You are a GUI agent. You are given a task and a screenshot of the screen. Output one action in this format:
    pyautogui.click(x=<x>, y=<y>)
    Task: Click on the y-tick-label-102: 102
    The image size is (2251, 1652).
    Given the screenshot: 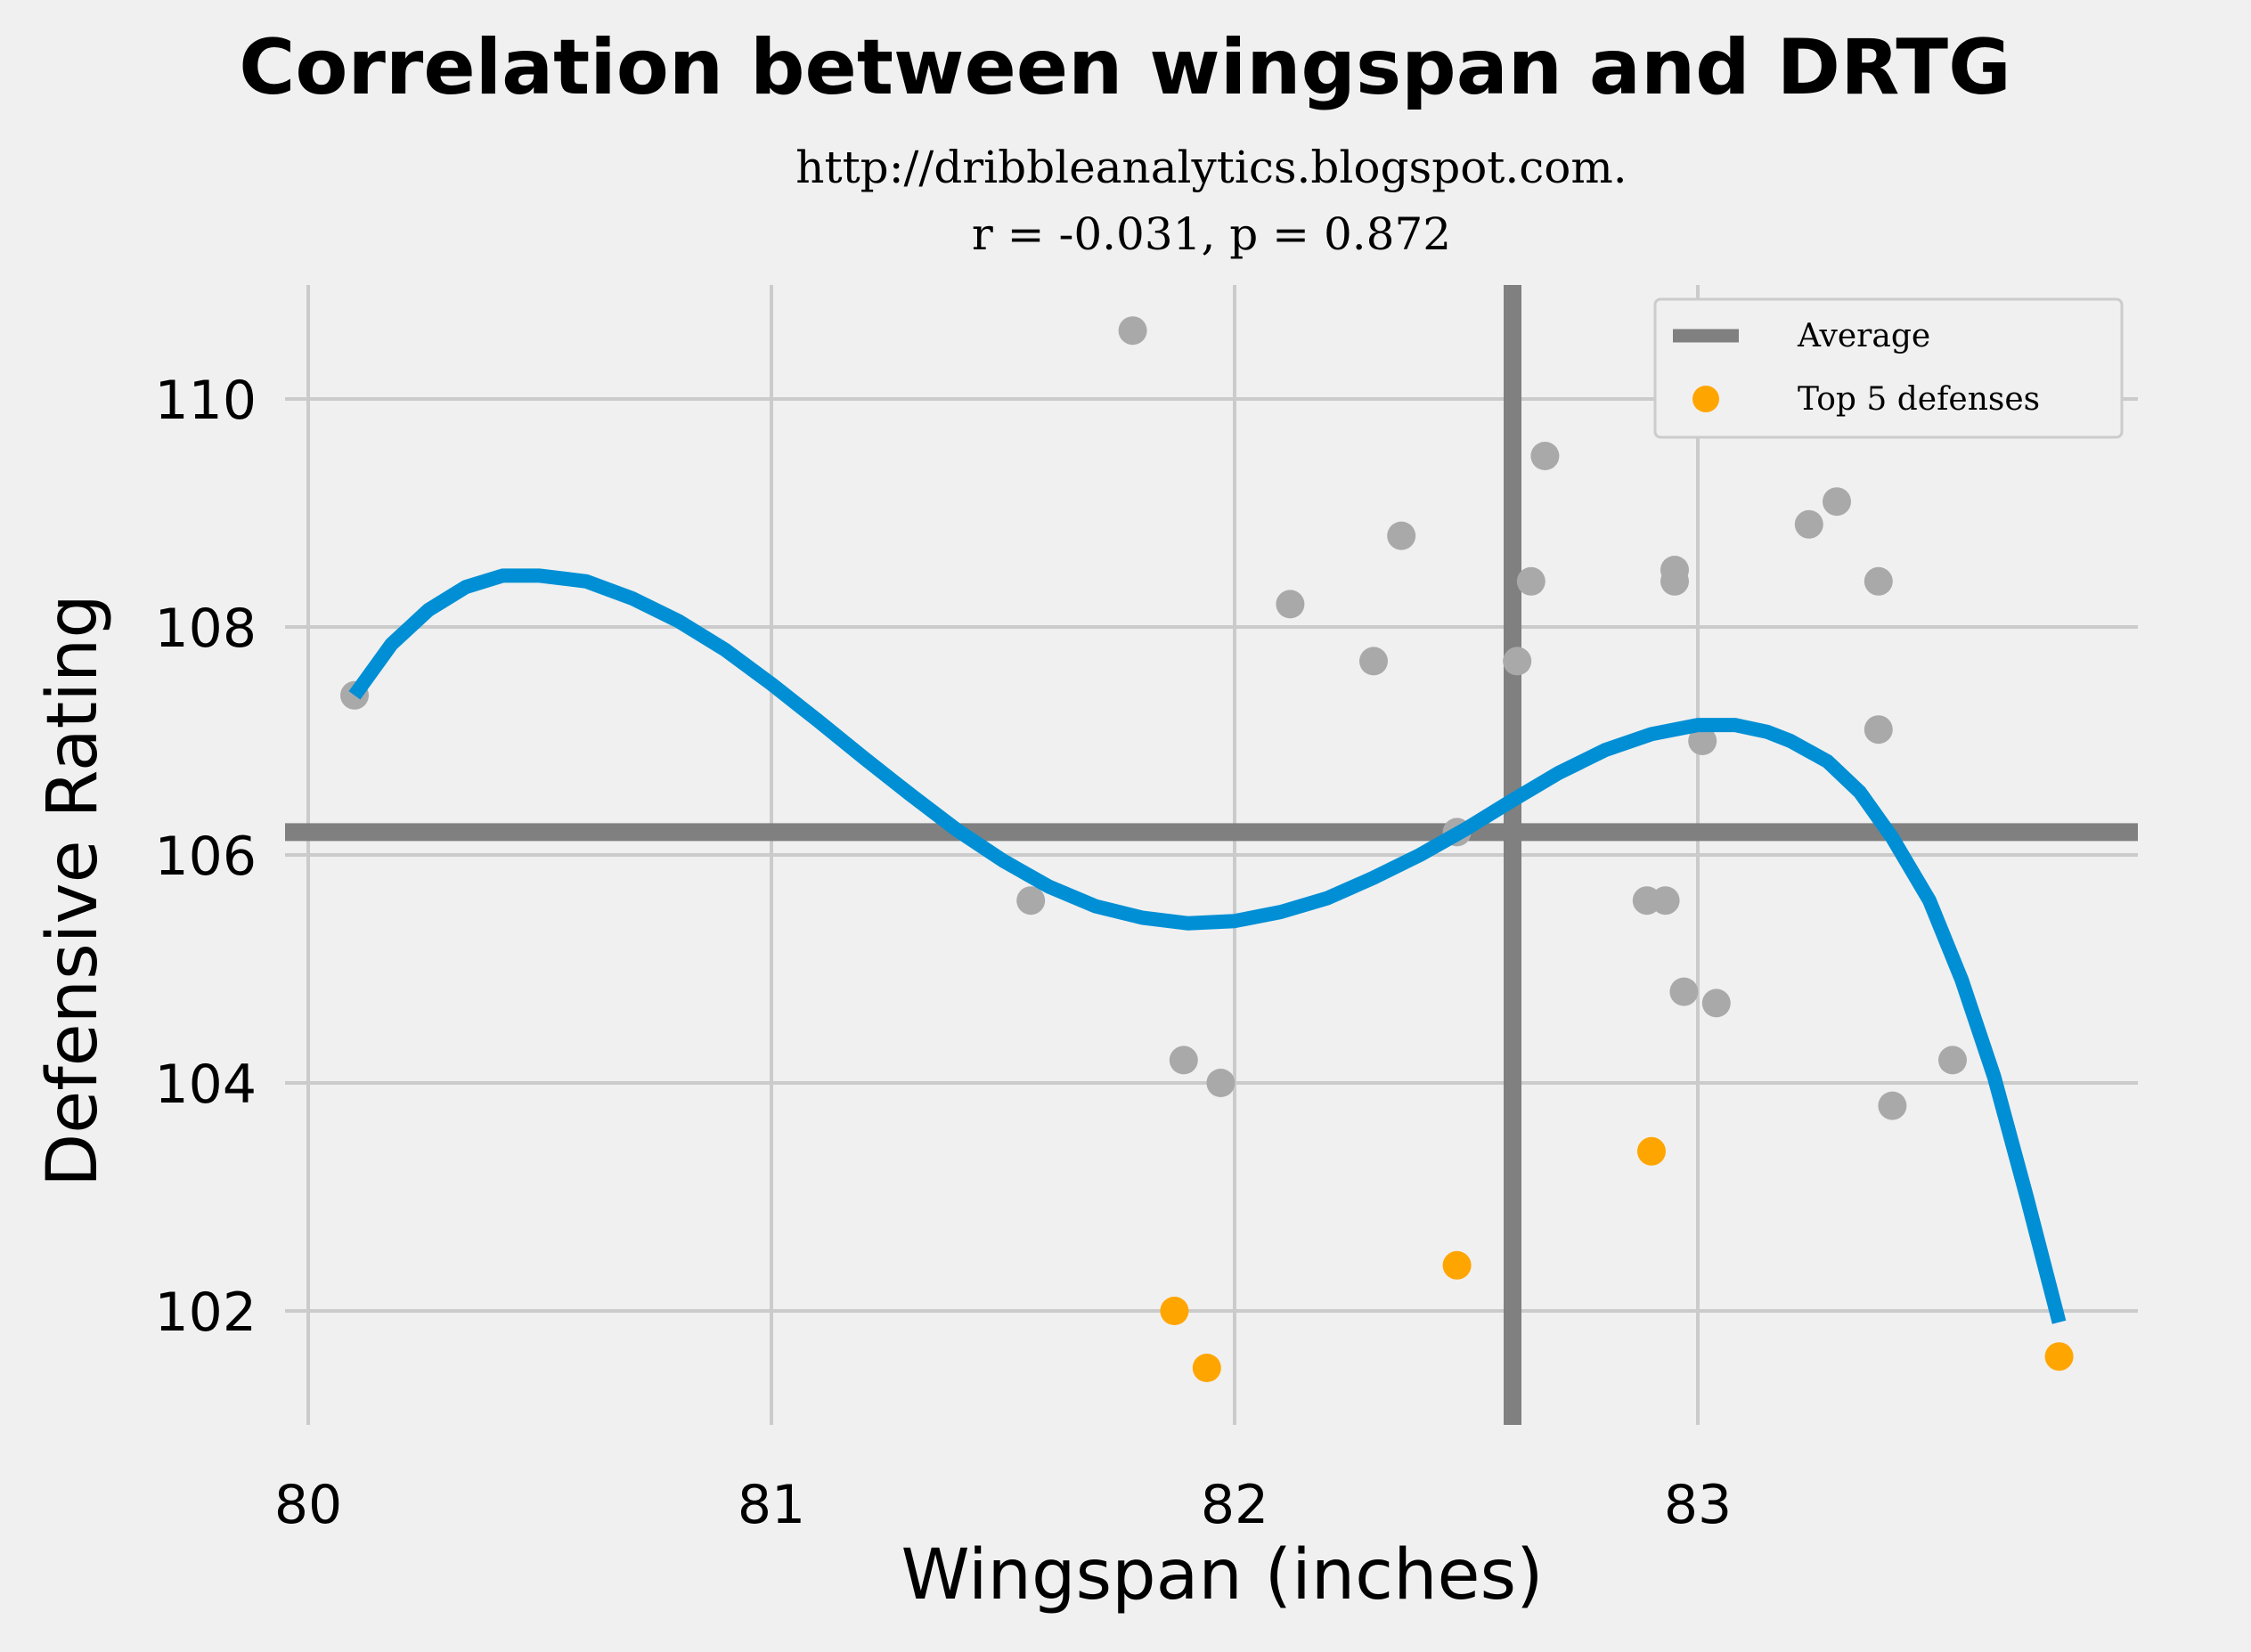 What is the action you would take?
    pyautogui.click(x=206, y=1313)
    